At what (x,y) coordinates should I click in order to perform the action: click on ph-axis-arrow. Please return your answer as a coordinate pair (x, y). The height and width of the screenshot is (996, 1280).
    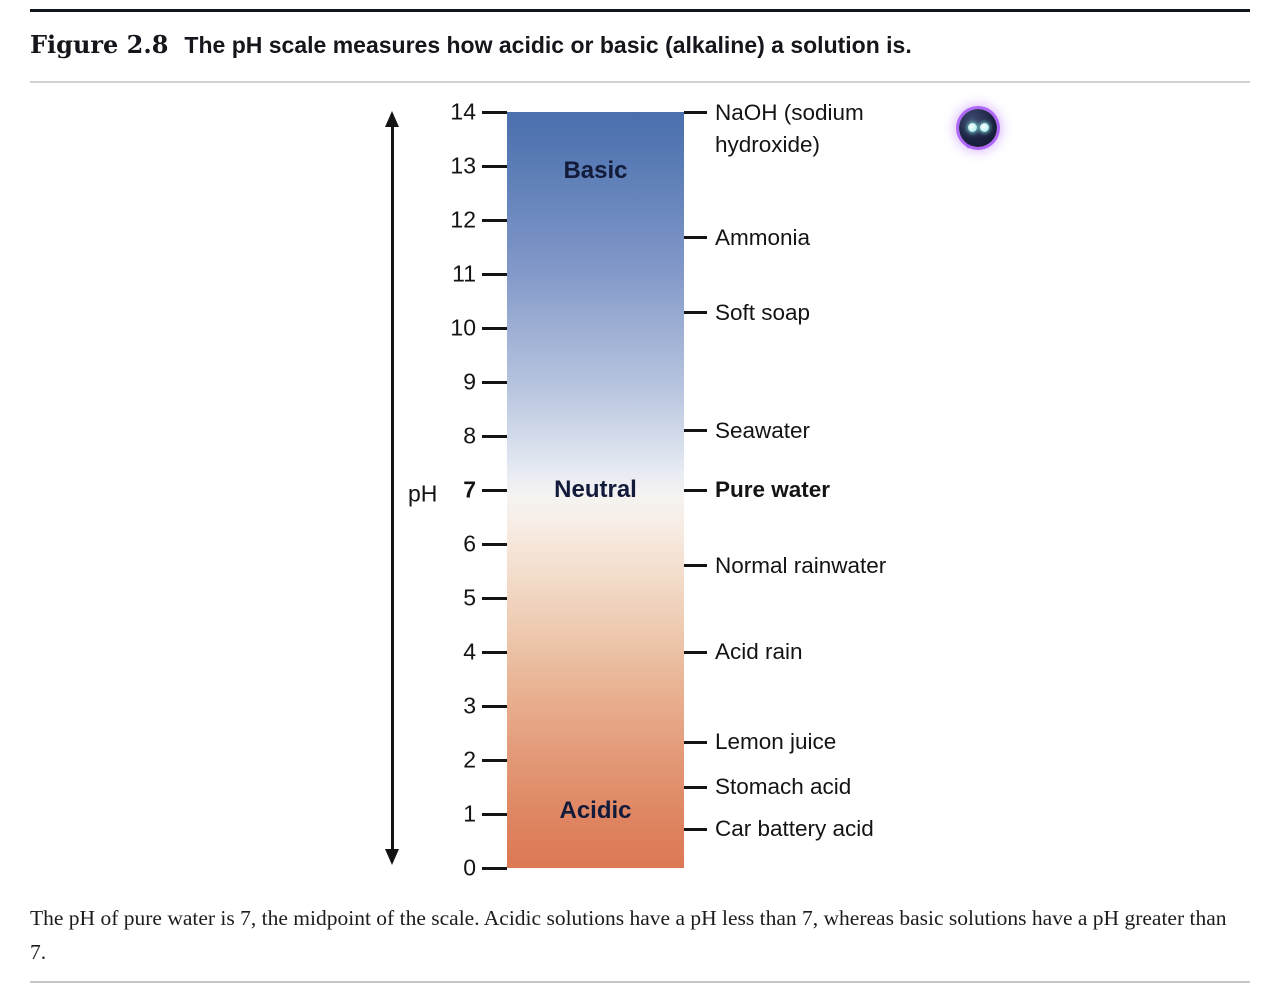
    Looking at the image, I should click on (392, 488).